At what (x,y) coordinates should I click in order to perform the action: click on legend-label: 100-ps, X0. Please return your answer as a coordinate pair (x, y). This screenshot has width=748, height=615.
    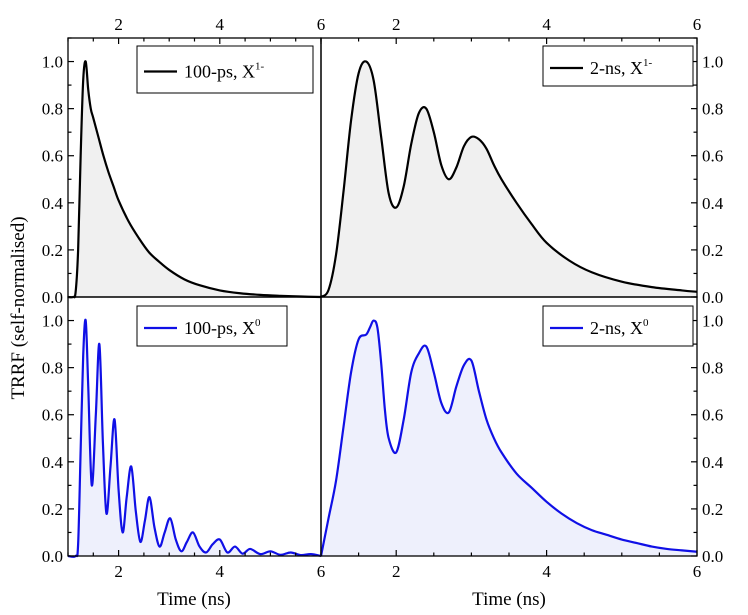
    Looking at the image, I should click on (222, 327).